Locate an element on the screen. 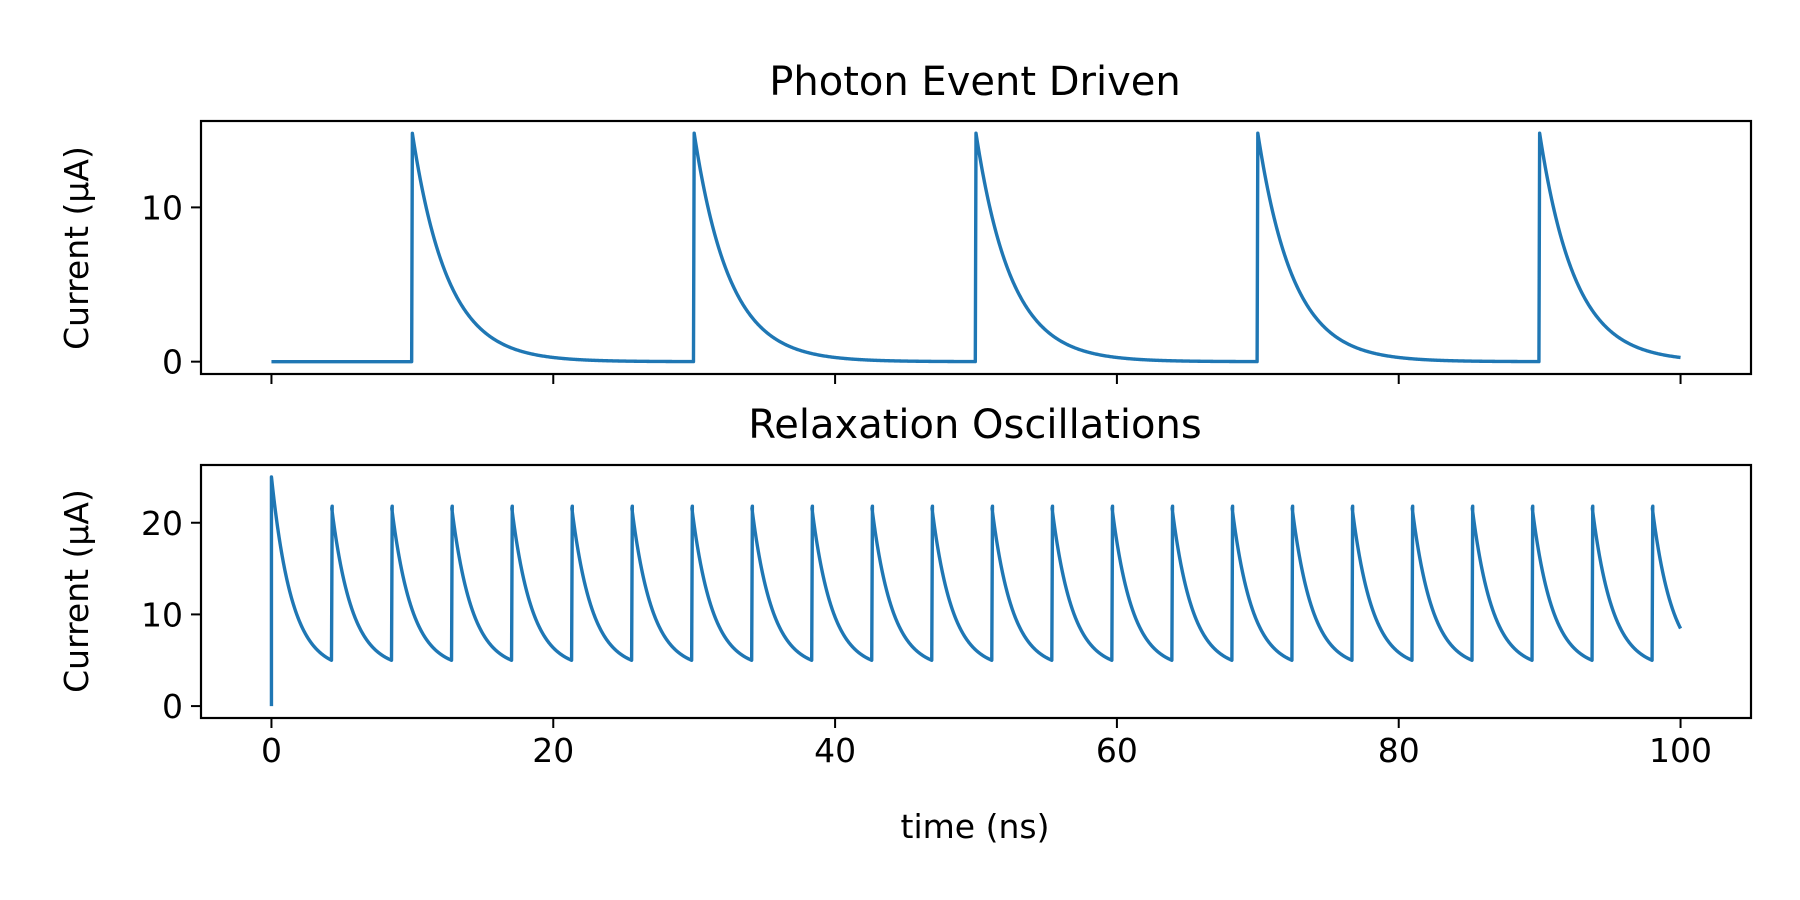 This screenshot has width=1800, height=900. y-axis-label-photon: Current (μA) is located at coordinates (76, 248).